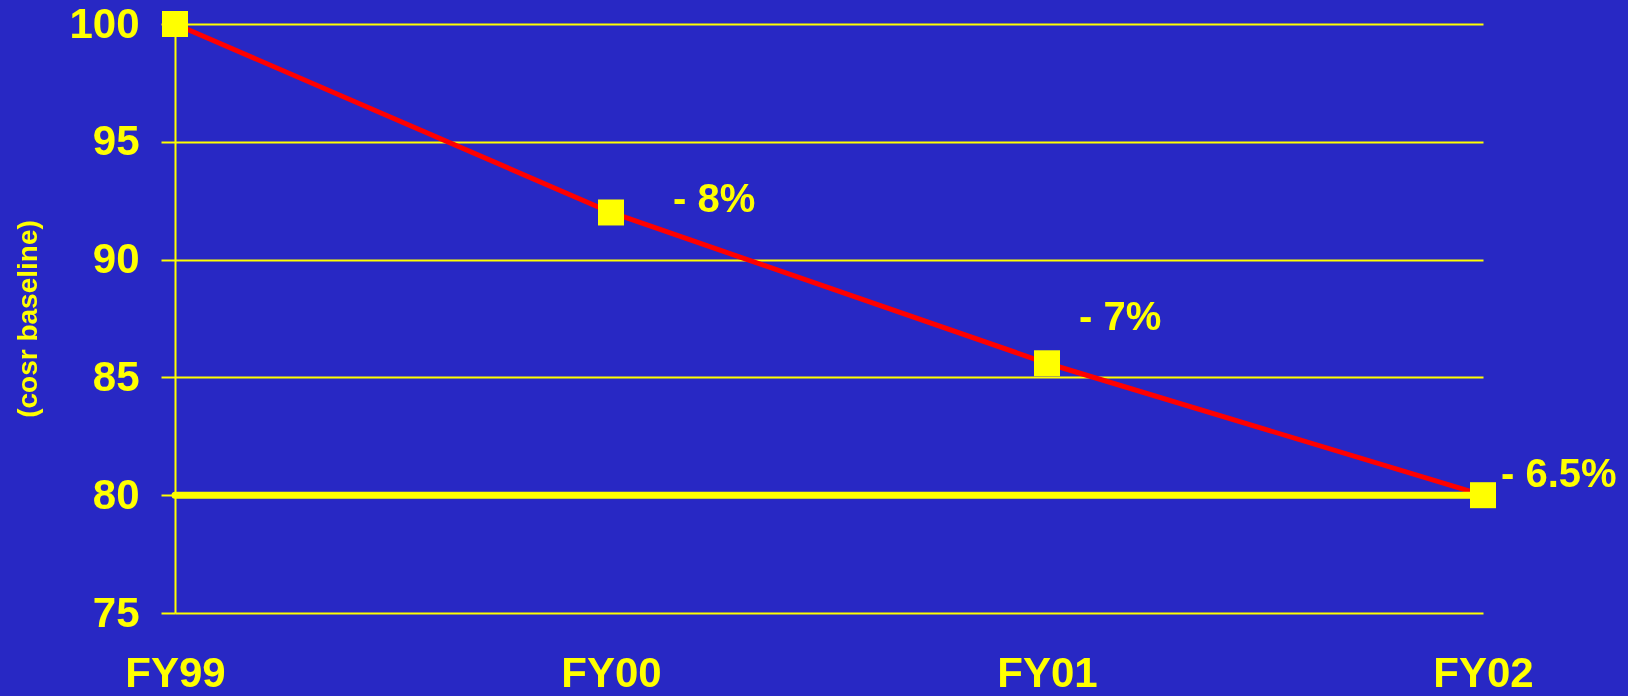 The width and height of the screenshot is (1628, 696). I want to click on annotation: - 6.5%, so click(1559, 473).